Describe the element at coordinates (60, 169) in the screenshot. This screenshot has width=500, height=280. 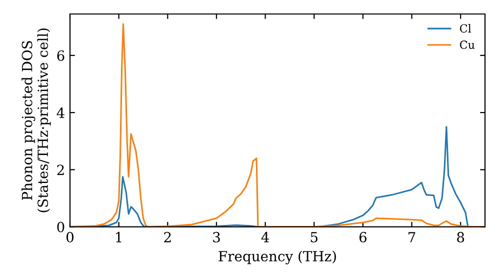
I see `y-tick-label: 2` at that location.